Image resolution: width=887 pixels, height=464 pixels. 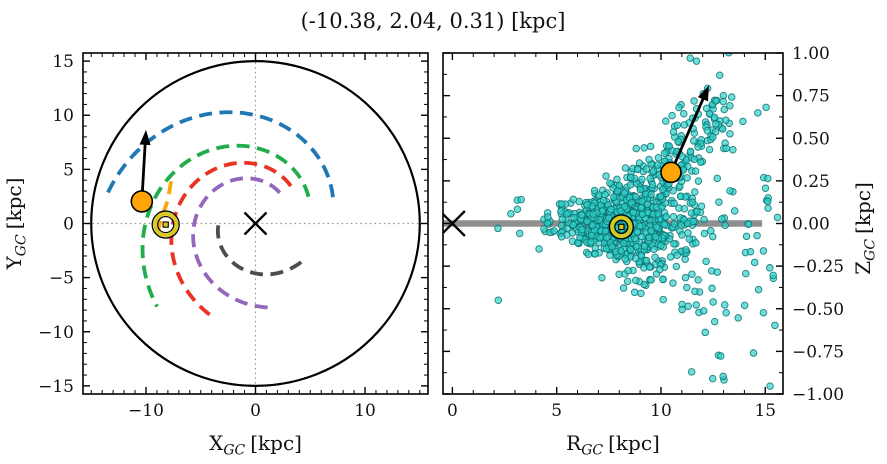 I want to click on rz-ytick-label: −0.75, so click(x=818, y=352).